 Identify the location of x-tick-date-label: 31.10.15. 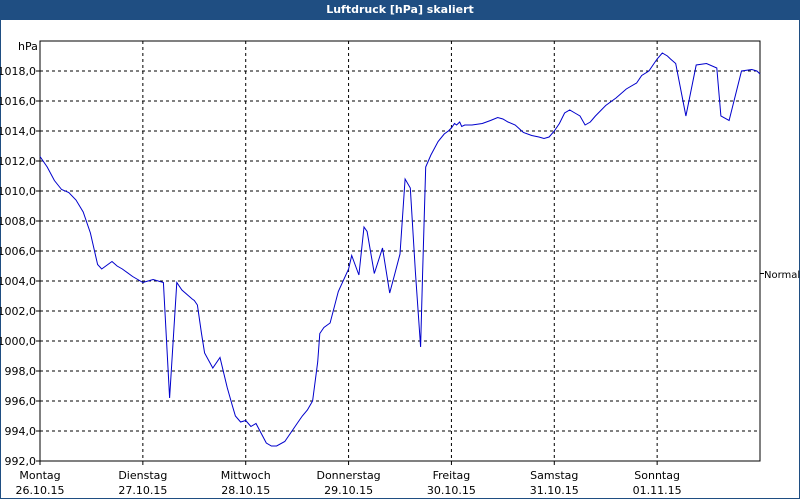
(554, 490).